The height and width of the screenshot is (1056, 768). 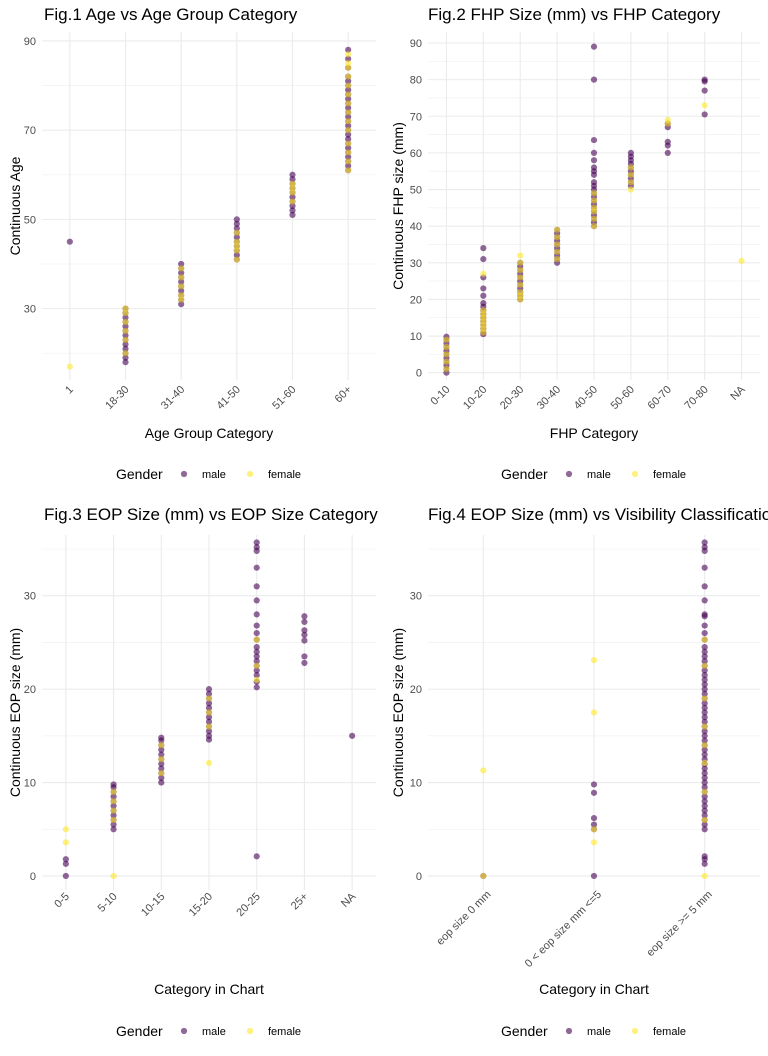 I want to click on y-axis: 0 10 20 30, so click(x=416, y=737).